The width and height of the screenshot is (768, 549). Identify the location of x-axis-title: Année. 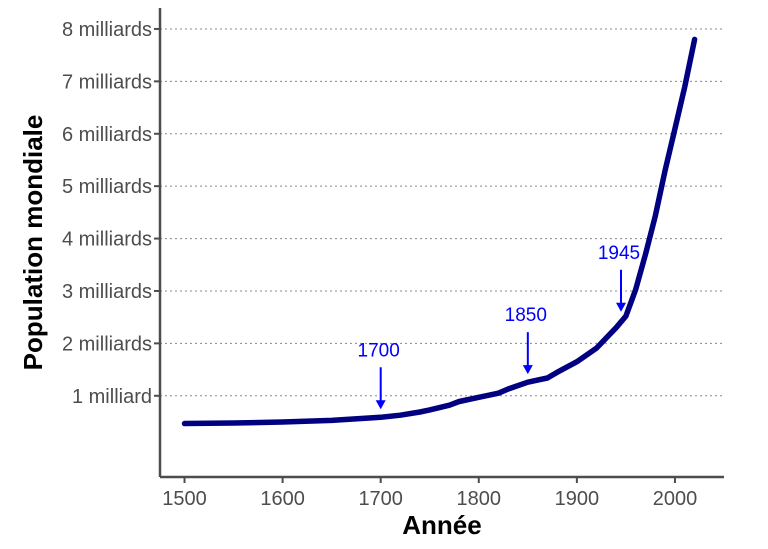
(441, 525).